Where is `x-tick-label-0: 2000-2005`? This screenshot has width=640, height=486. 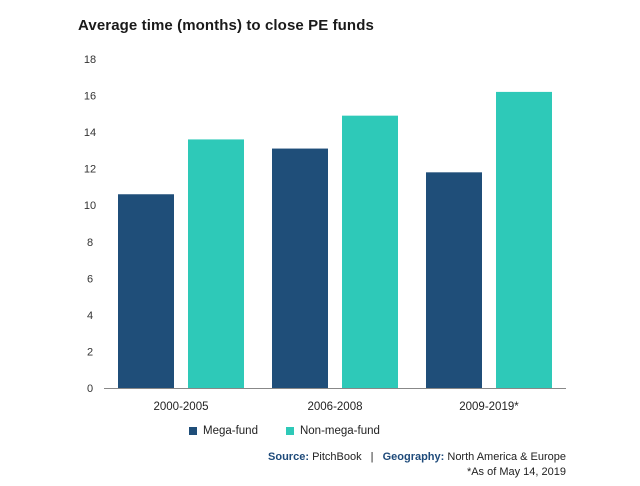
x-tick-label-0: 2000-2005 is located at coordinates (181, 407).